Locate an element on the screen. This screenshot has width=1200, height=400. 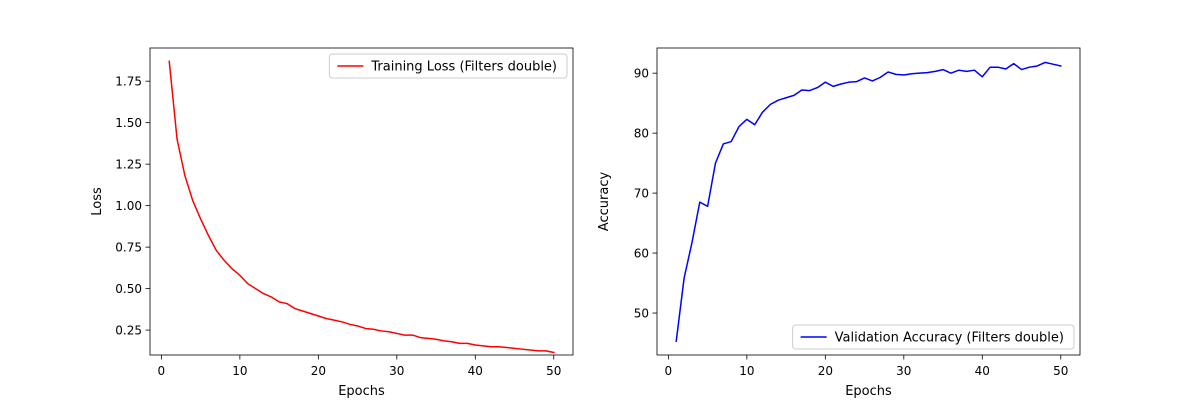
legend-label: Training Loss (Filters double) is located at coordinates (463, 67).